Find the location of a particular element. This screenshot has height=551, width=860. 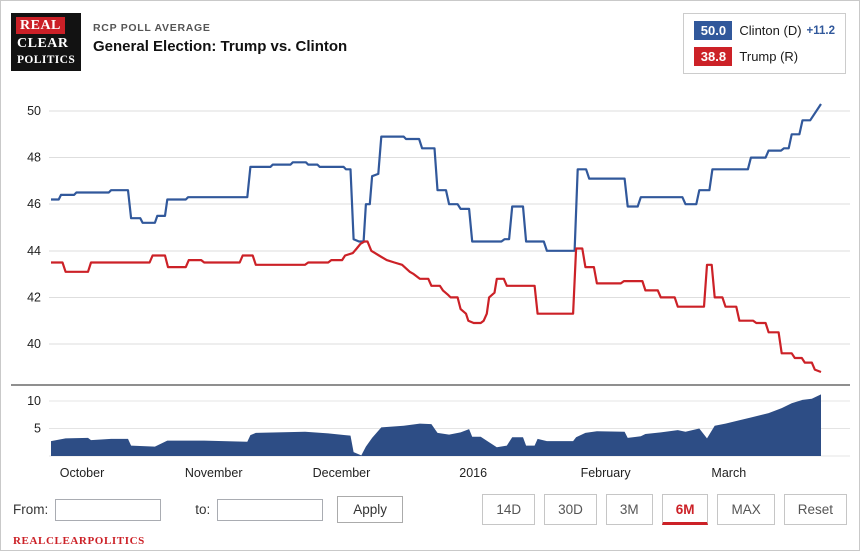

range-button-6m: 6M is located at coordinates (685, 509).